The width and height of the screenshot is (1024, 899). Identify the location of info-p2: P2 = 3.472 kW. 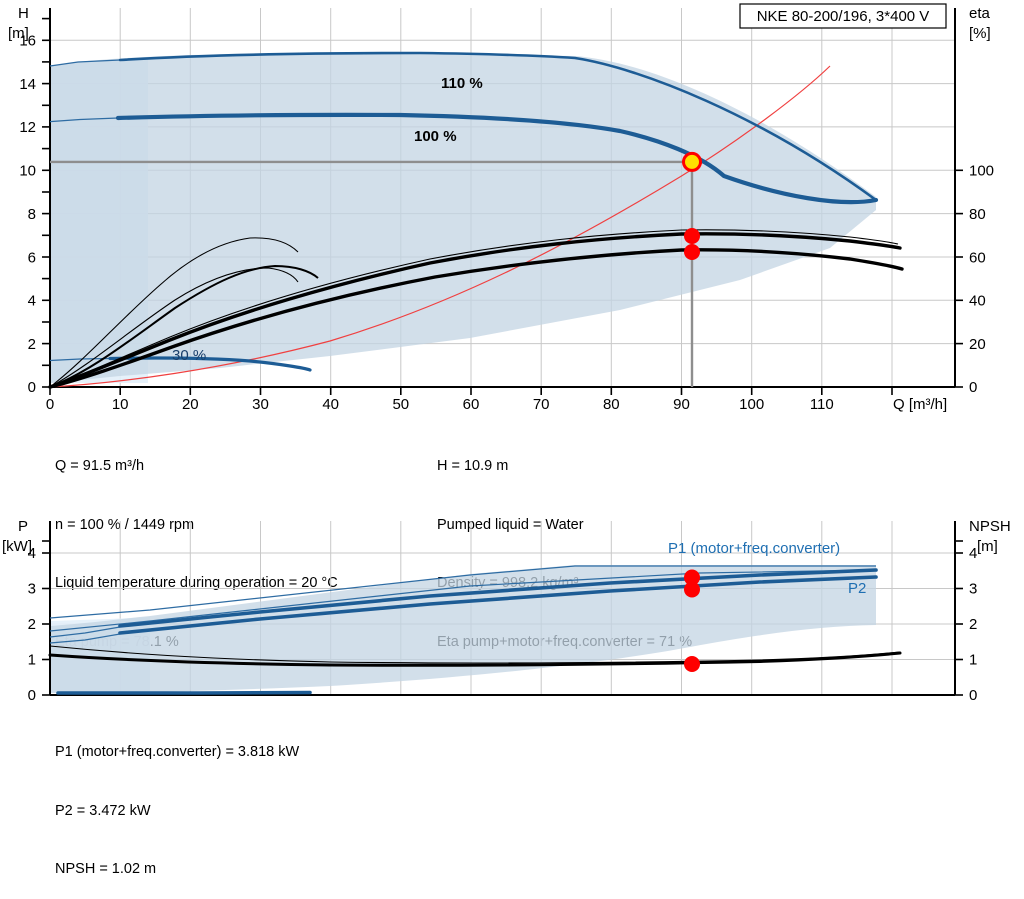
(103, 810).